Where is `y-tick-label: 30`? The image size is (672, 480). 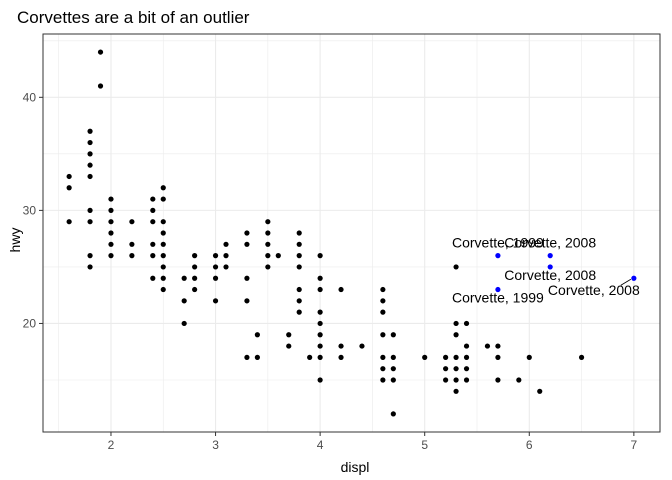
y-tick-label: 30 is located at coordinates (30, 210).